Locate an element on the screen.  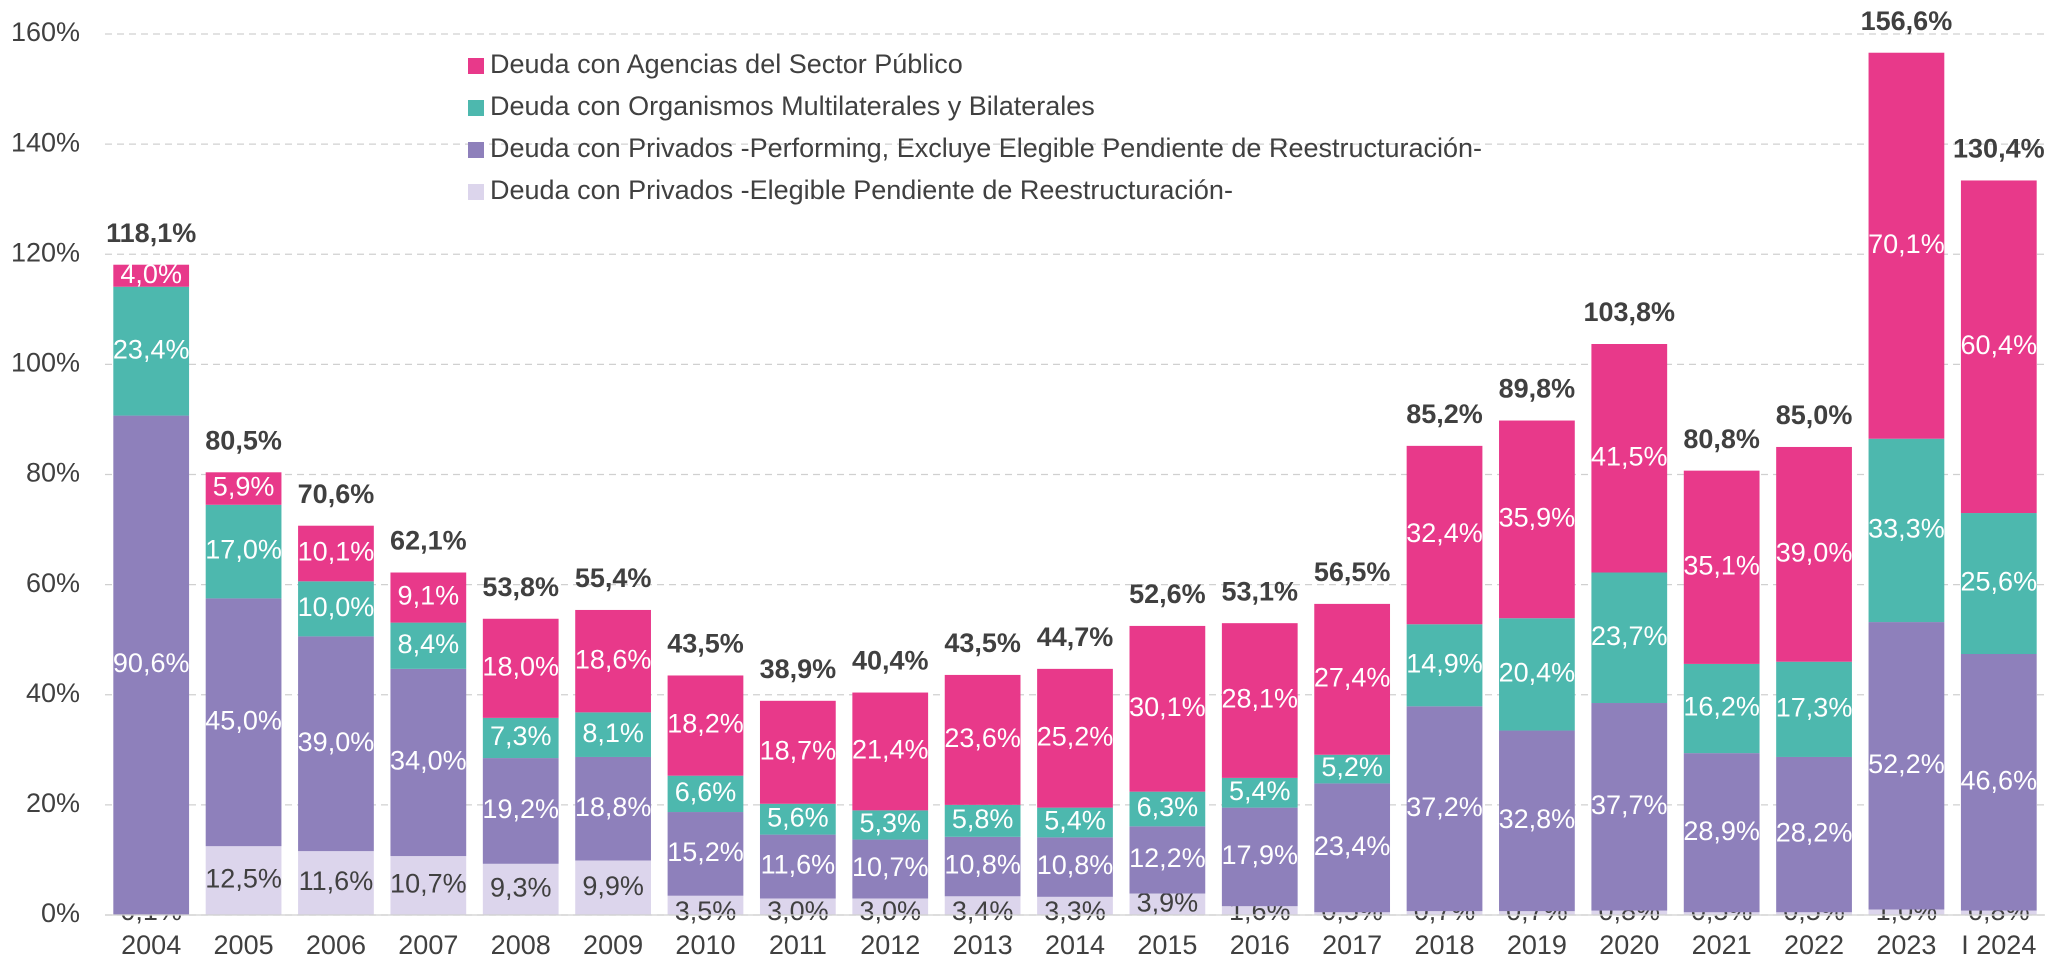
y-tick-label: 80% is located at coordinates (53, 473).